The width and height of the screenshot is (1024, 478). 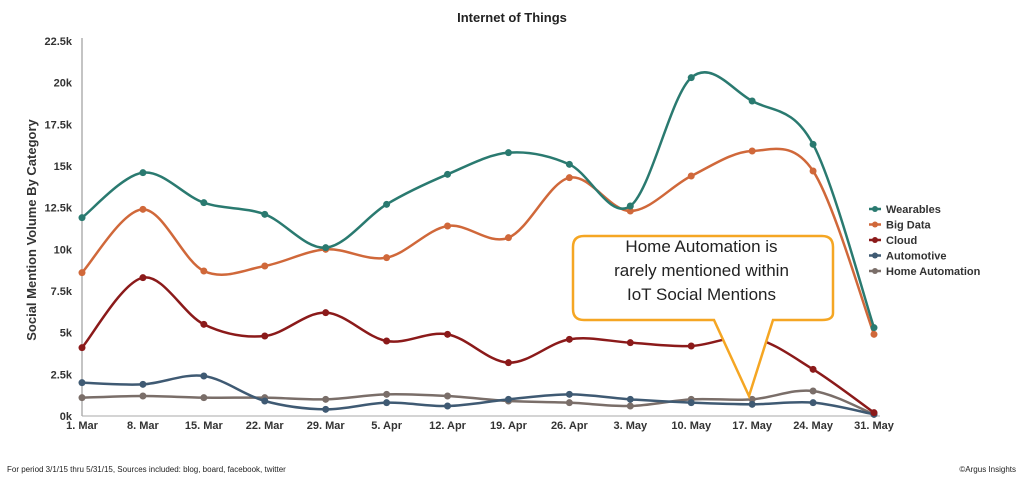 What do you see at coordinates (913, 210) in the screenshot?
I see `legend-label: Wearables` at bounding box center [913, 210].